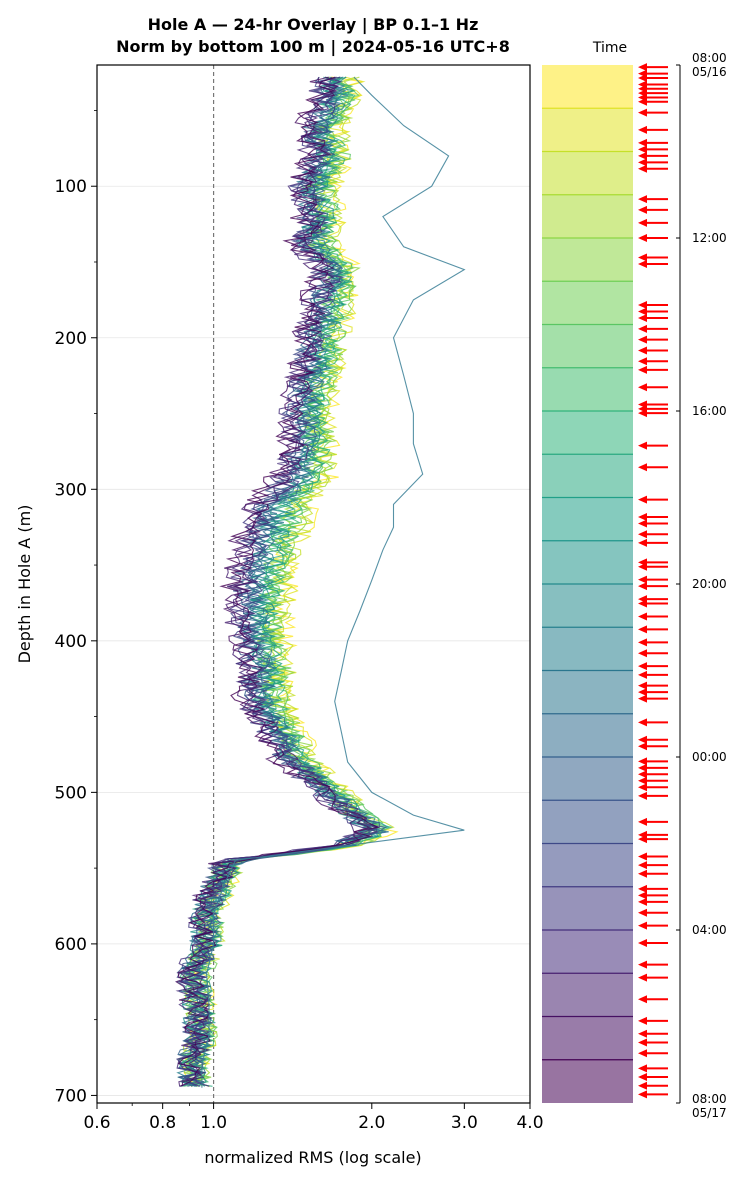  What do you see at coordinates (213, 1123) in the screenshot?
I see `x-tick-label-2: 1.0` at bounding box center [213, 1123].